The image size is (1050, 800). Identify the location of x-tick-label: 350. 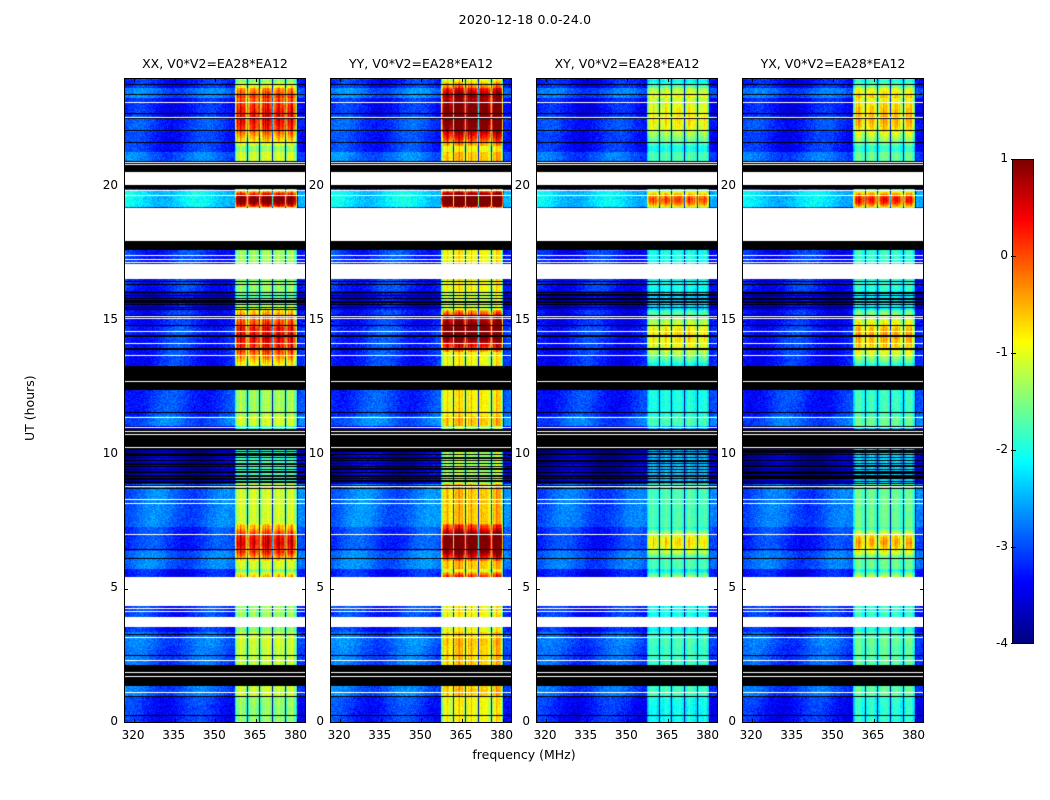
(626, 735).